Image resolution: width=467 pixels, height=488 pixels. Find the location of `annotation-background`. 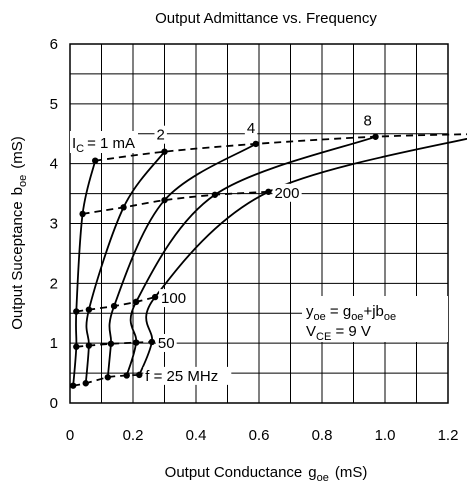

annotation-background is located at coordinates (375, 319).